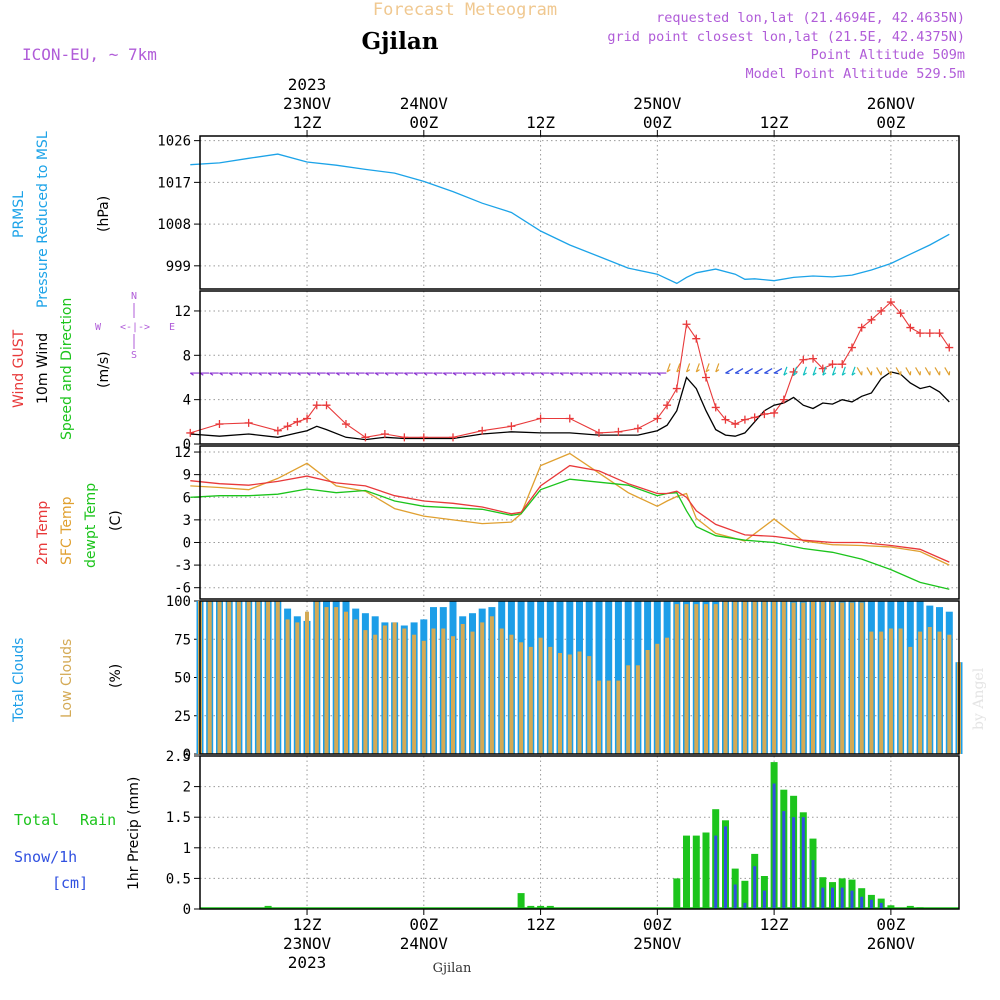 The image size is (1000, 1000). I want to click on clouds-ytick-label: 25, so click(182, 717).